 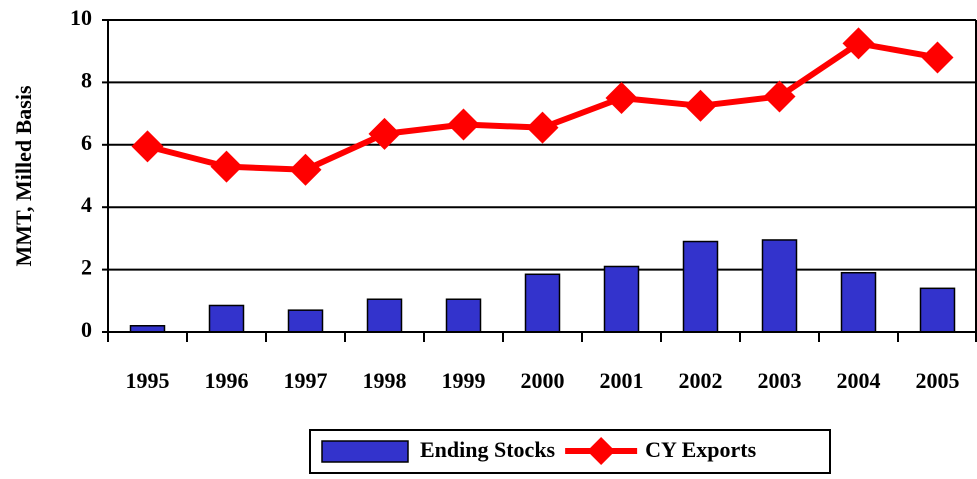 What do you see at coordinates (365, 451) in the screenshot?
I see `legend-swatch` at bounding box center [365, 451].